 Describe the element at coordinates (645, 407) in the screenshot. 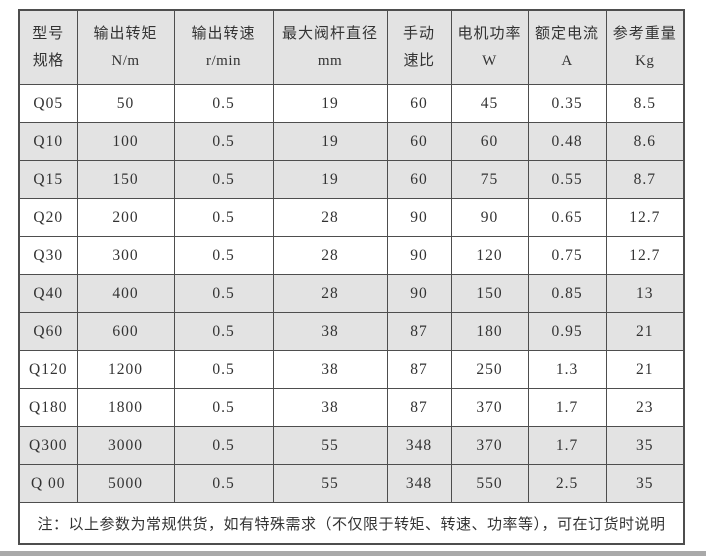

I see `cell-ref-weight: 23` at that location.